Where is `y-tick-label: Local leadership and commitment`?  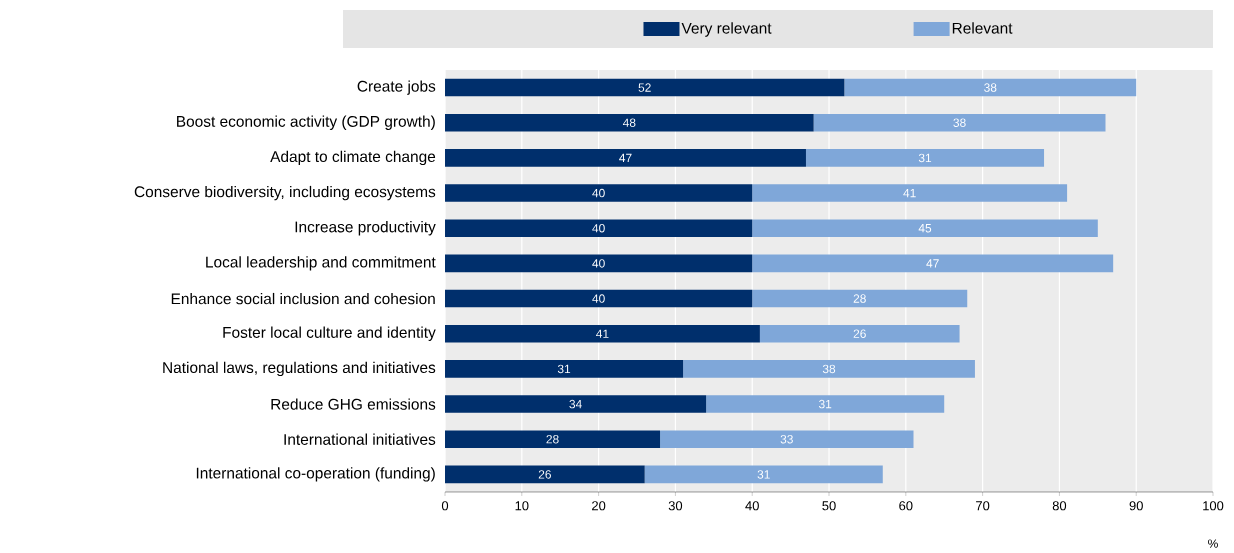
y-tick-label: Local leadership and commitment is located at coordinates (321, 263).